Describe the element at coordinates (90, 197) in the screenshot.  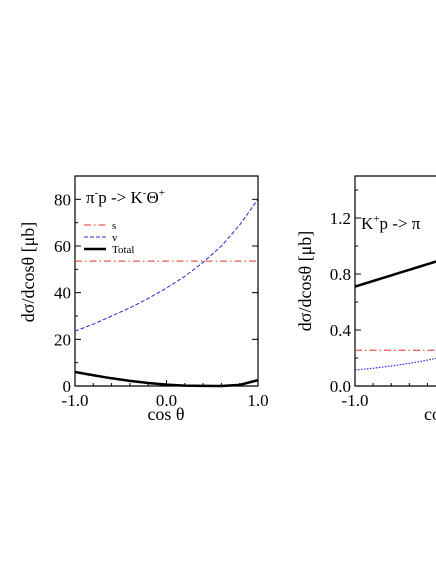
I see `title-left-part-pi: π` at that location.